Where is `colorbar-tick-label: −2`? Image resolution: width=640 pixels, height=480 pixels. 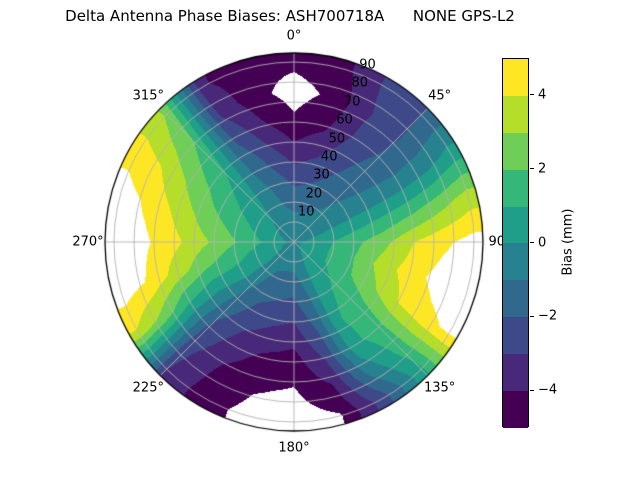
colorbar-tick-label: −2 is located at coordinates (548, 316).